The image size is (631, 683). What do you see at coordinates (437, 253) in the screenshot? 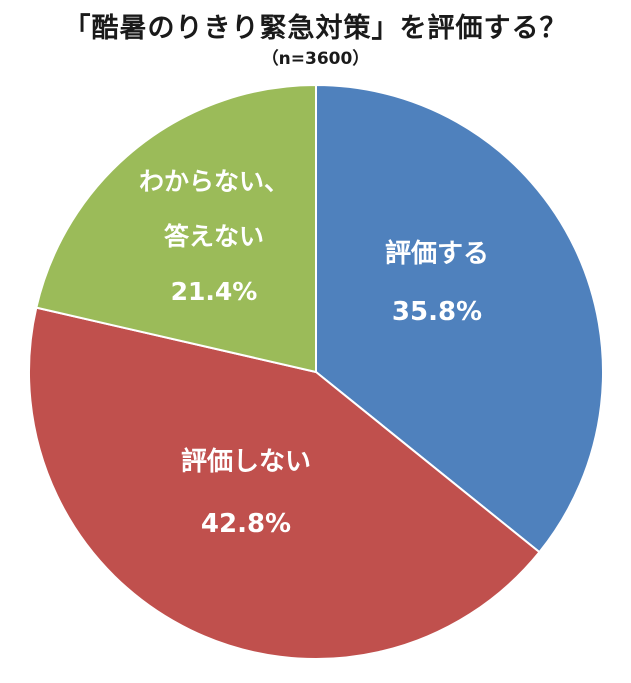
I see `slice-label-0-line-0: 評価する` at bounding box center [437, 253].